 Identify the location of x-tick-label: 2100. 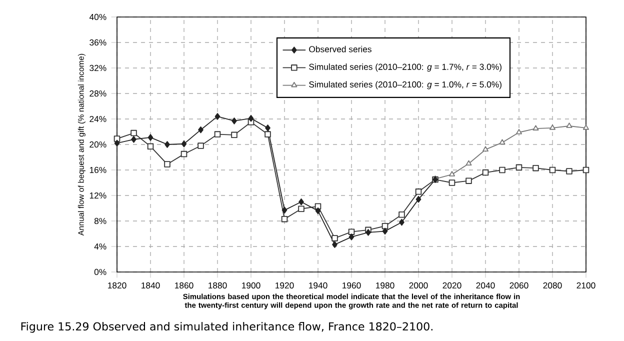
(586, 285).